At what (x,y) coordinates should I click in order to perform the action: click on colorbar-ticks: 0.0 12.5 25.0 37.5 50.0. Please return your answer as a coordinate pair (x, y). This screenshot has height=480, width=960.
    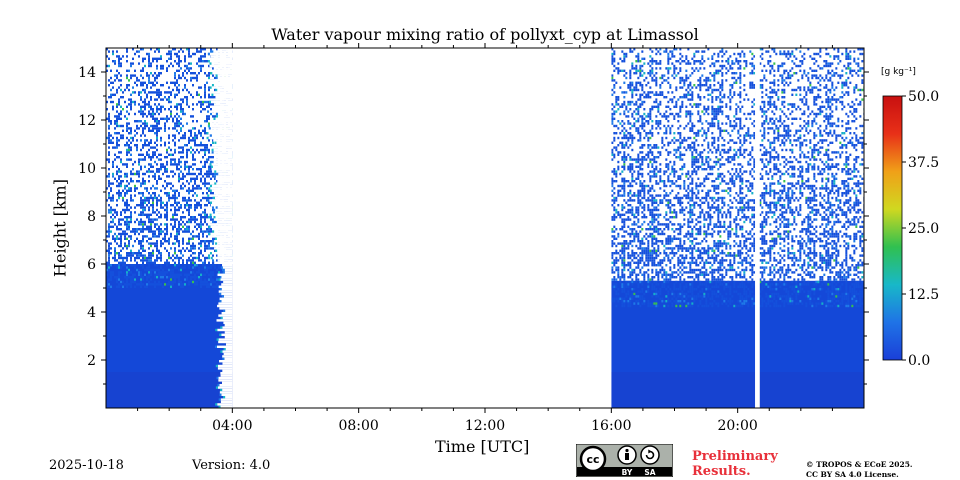
    Looking at the image, I should click on (920, 229).